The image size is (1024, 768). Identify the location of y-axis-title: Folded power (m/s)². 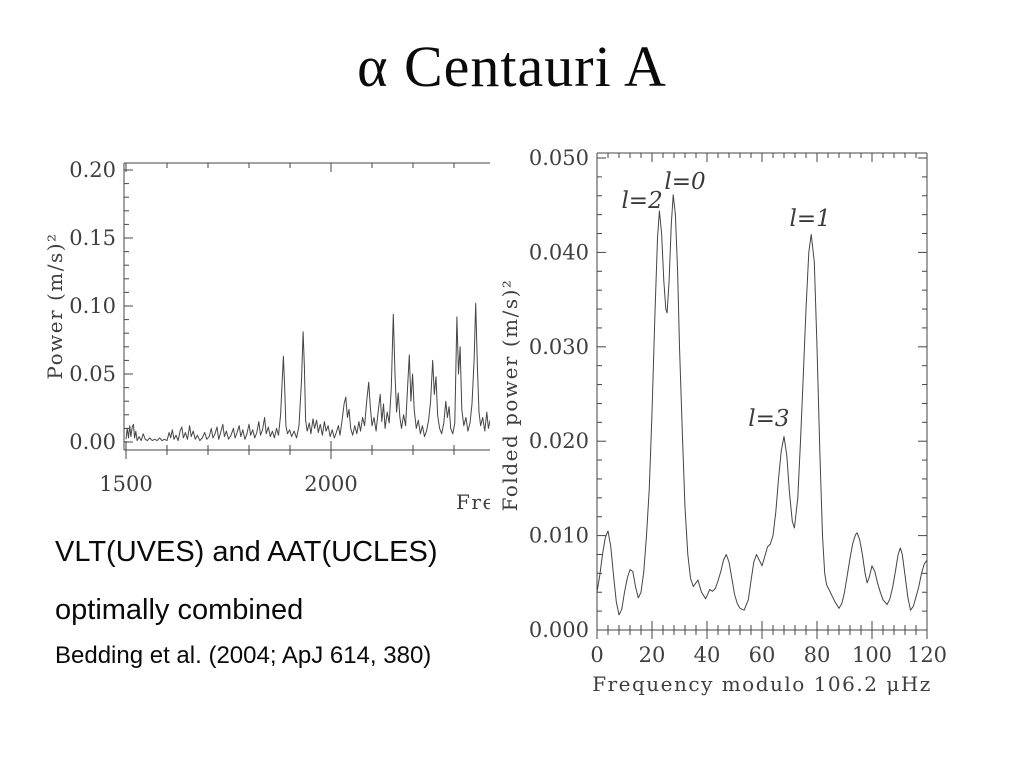
(510, 395).